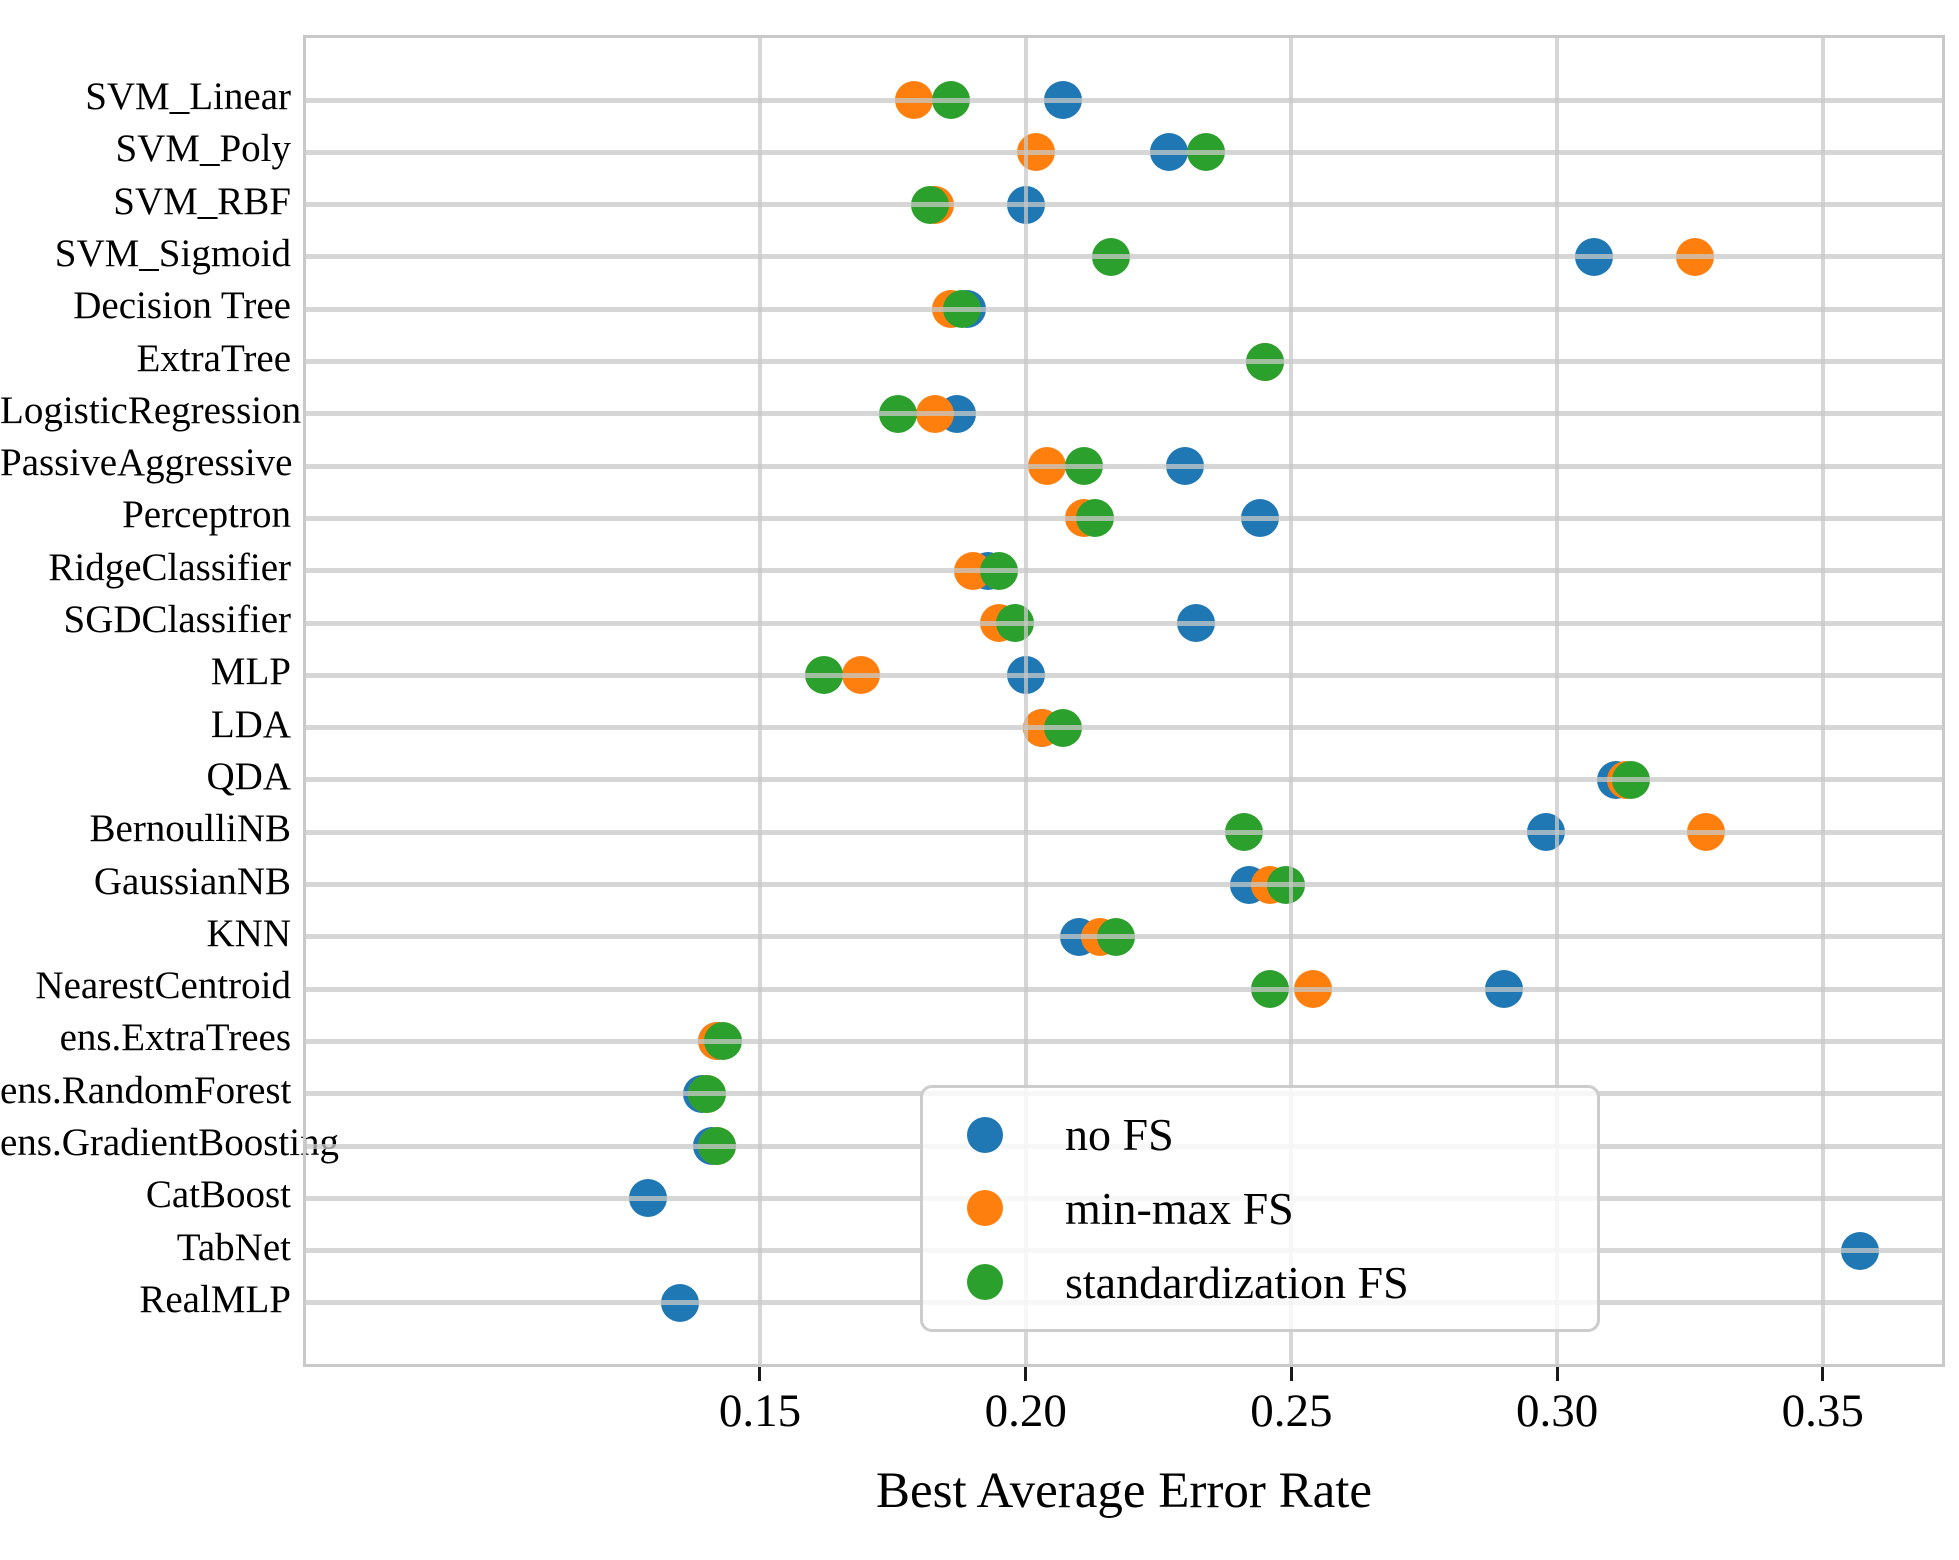 This screenshot has width=1959, height=1560. Describe the element at coordinates (213, 358) in the screenshot. I see `y-category-label: ExtraTree` at that location.